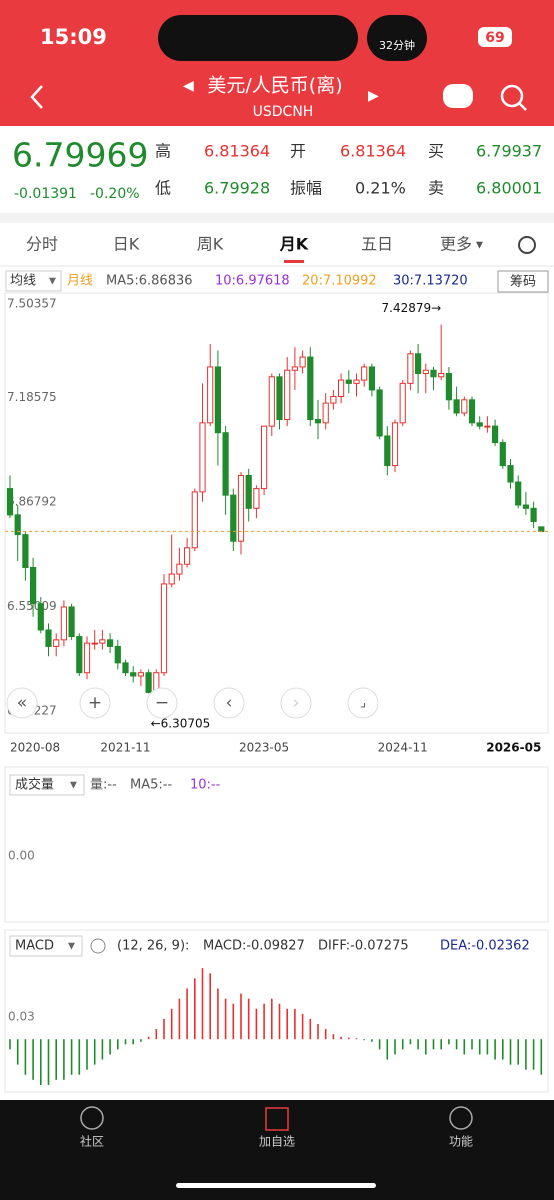 The image size is (554, 1200). I want to click on tab: 分时, so click(42, 244).